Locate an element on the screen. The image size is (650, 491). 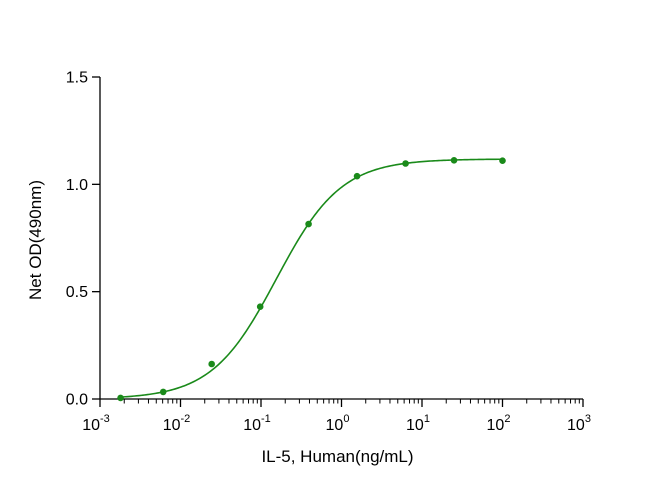
x-tick-label: 10⁻³ is located at coordinates (96, 423).